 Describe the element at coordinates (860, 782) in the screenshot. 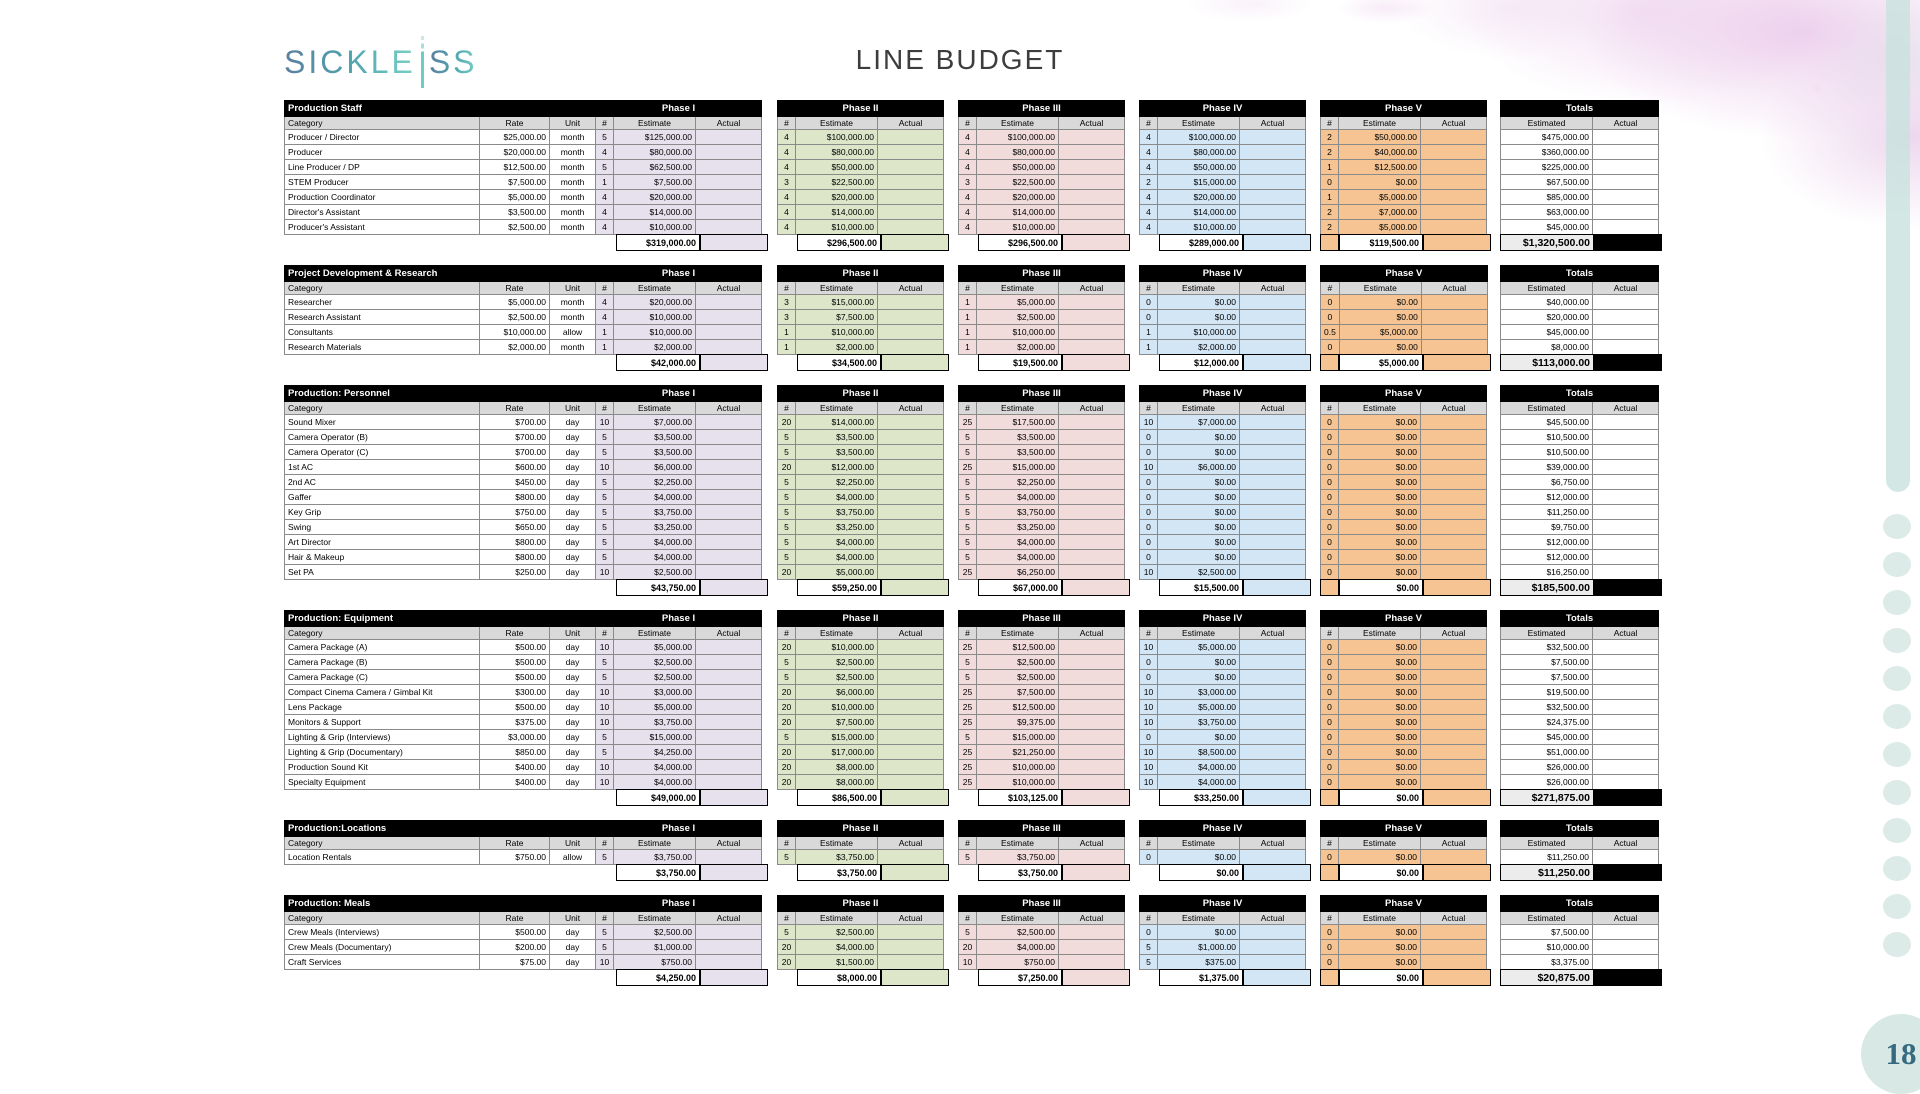

I see `table-row: 20 $8,000.00` at that location.